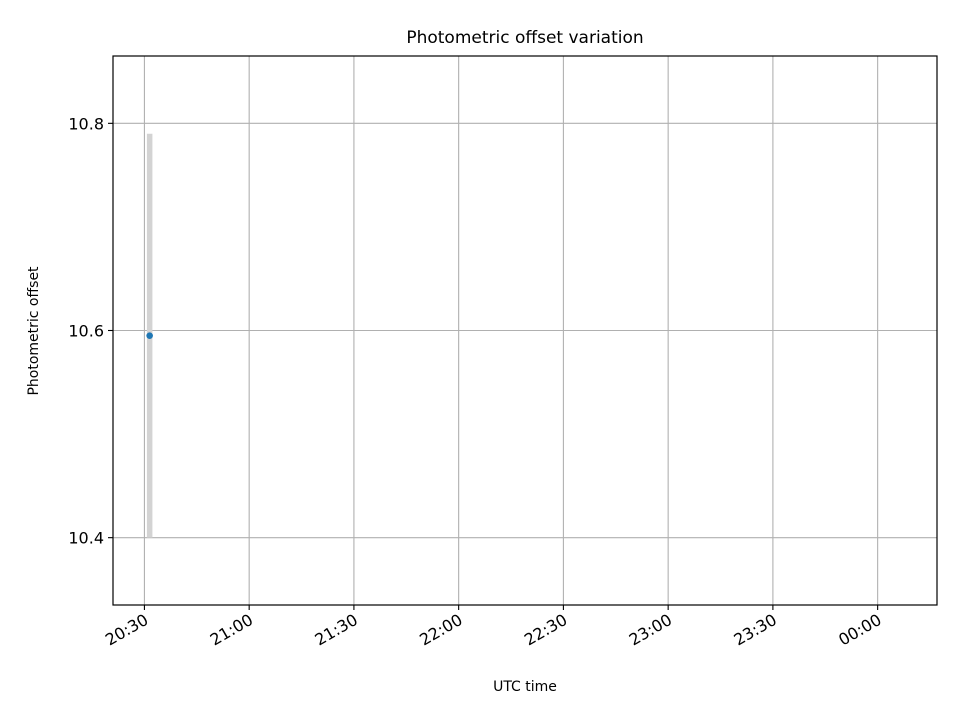 This screenshot has width=960, height=724. What do you see at coordinates (34, 331) in the screenshot?
I see `y-axis-label: Photometric offset` at bounding box center [34, 331].